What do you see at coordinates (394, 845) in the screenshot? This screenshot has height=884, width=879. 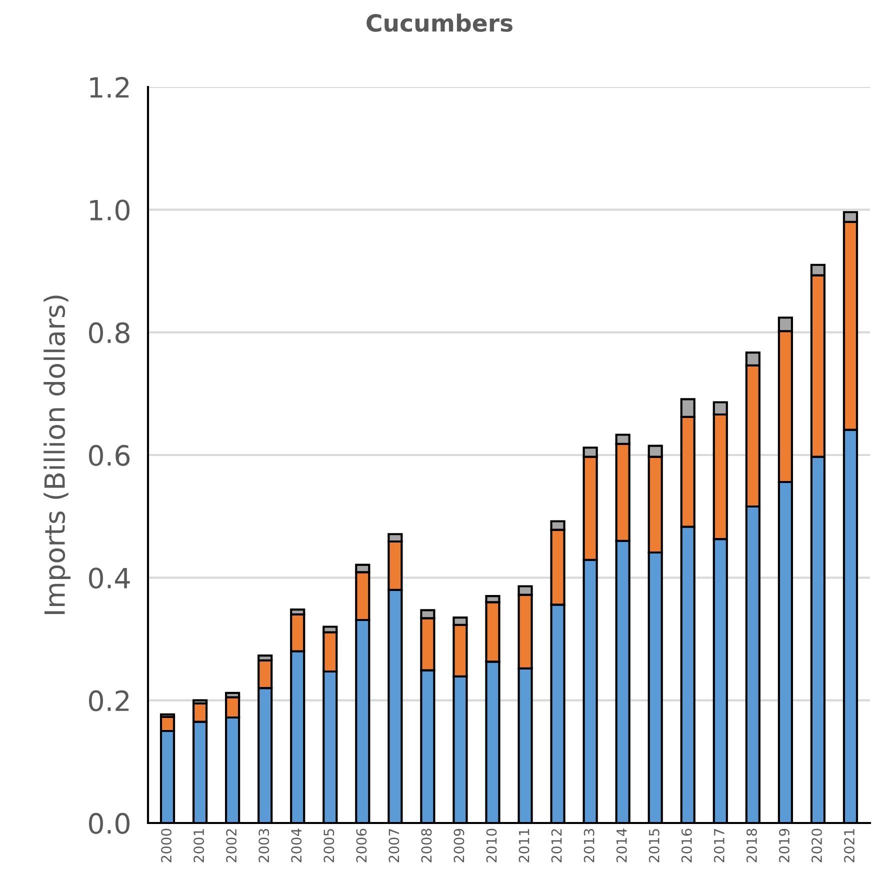 I see `x-tick-label: 2007` at bounding box center [394, 845].